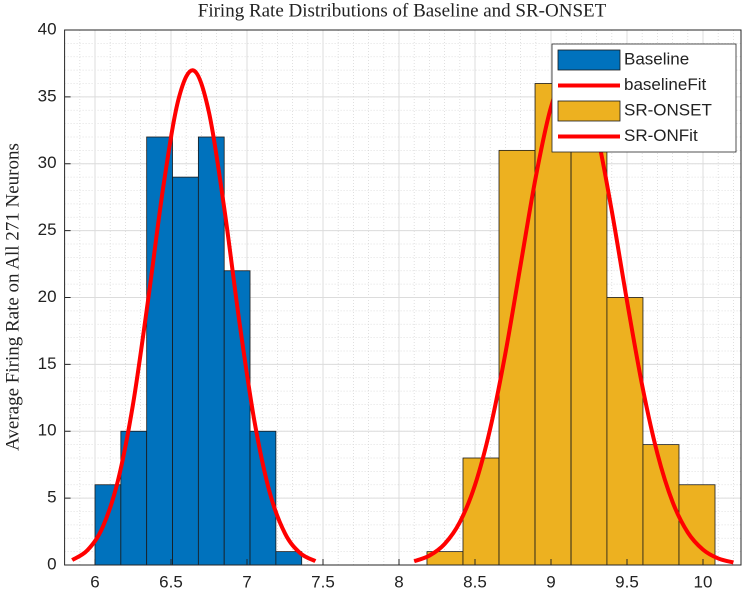 The height and width of the screenshot is (597, 746). Describe the element at coordinates (246, 581) in the screenshot. I see `x-tick-label: 7` at that location.